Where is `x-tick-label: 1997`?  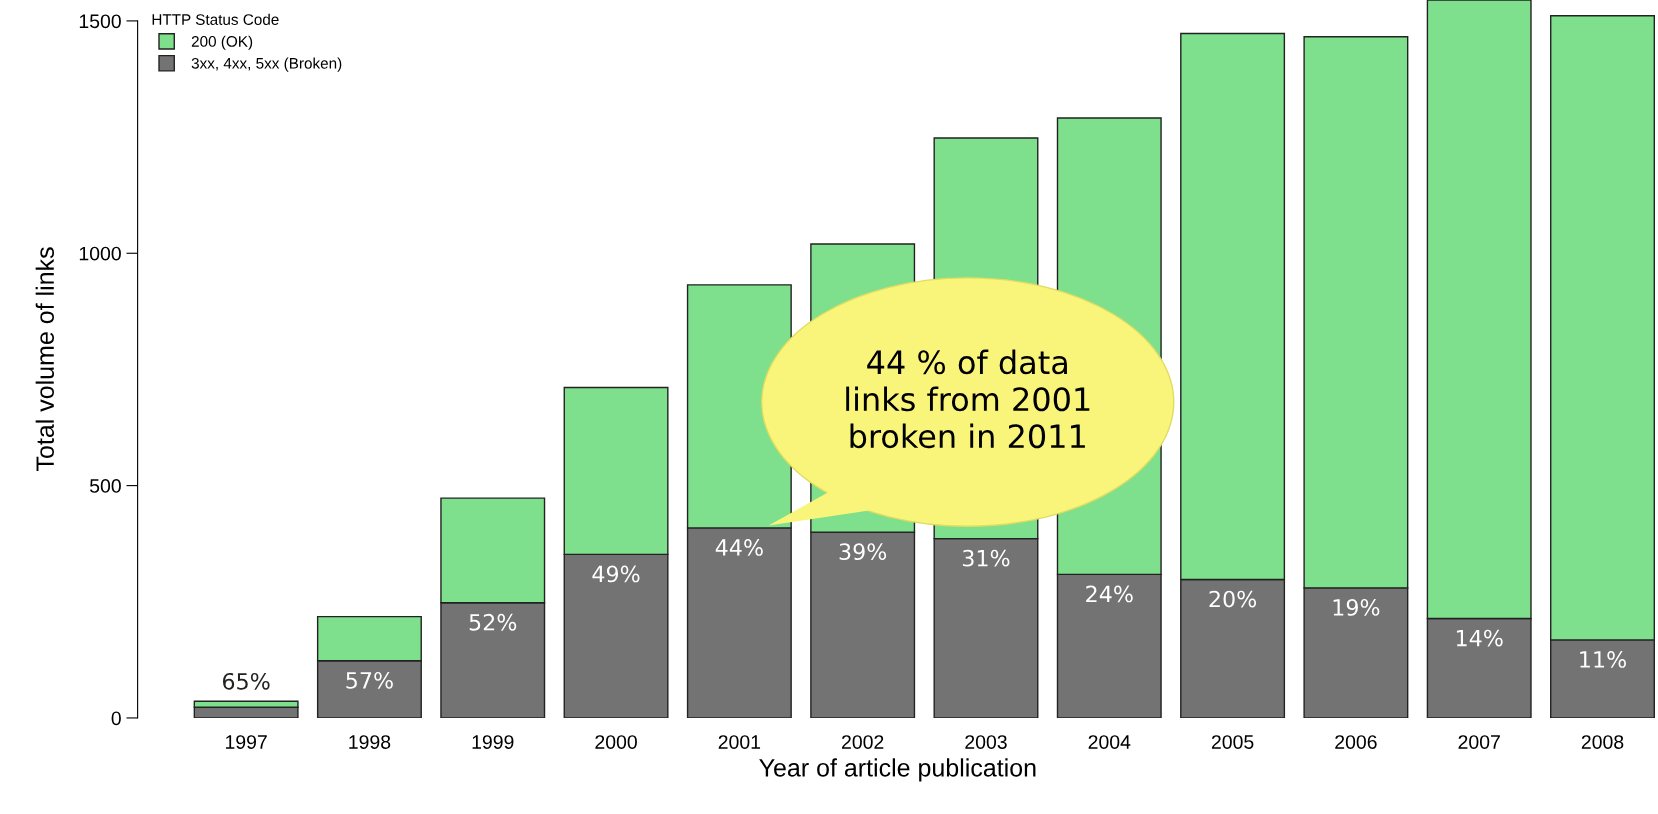
x-tick-label: 1997 is located at coordinates (246, 742).